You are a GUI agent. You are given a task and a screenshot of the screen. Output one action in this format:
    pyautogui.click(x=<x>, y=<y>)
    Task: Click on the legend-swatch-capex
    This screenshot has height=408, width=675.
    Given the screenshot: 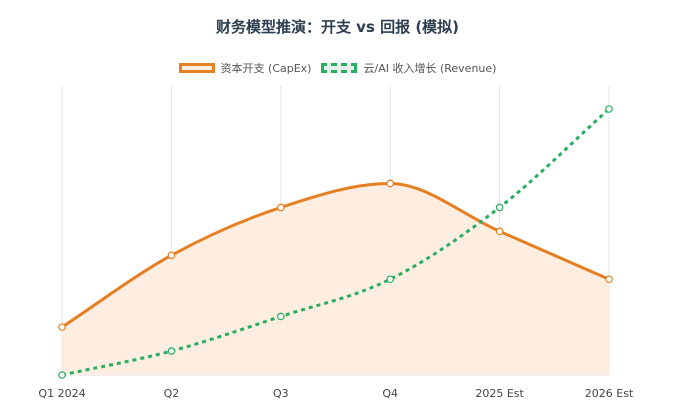 What is the action you would take?
    pyautogui.click(x=196, y=68)
    